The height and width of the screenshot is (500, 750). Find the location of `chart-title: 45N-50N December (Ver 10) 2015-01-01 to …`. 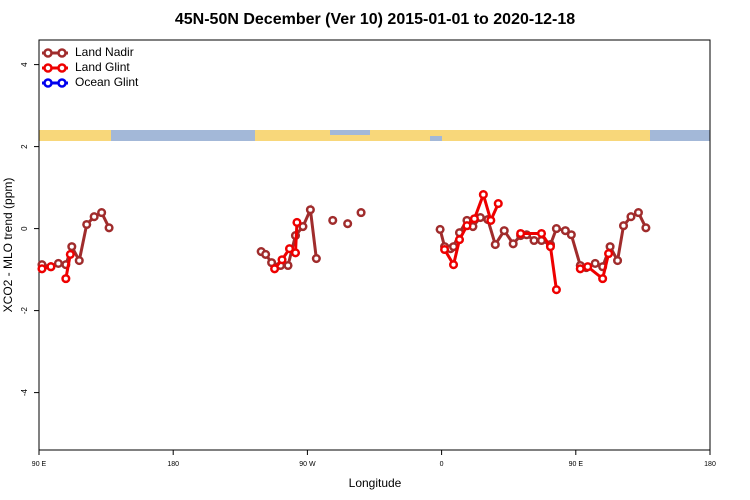

chart-title: 45N-50N December (Ver 10) 2015-01-01 to … is located at coordinates (375, 19).